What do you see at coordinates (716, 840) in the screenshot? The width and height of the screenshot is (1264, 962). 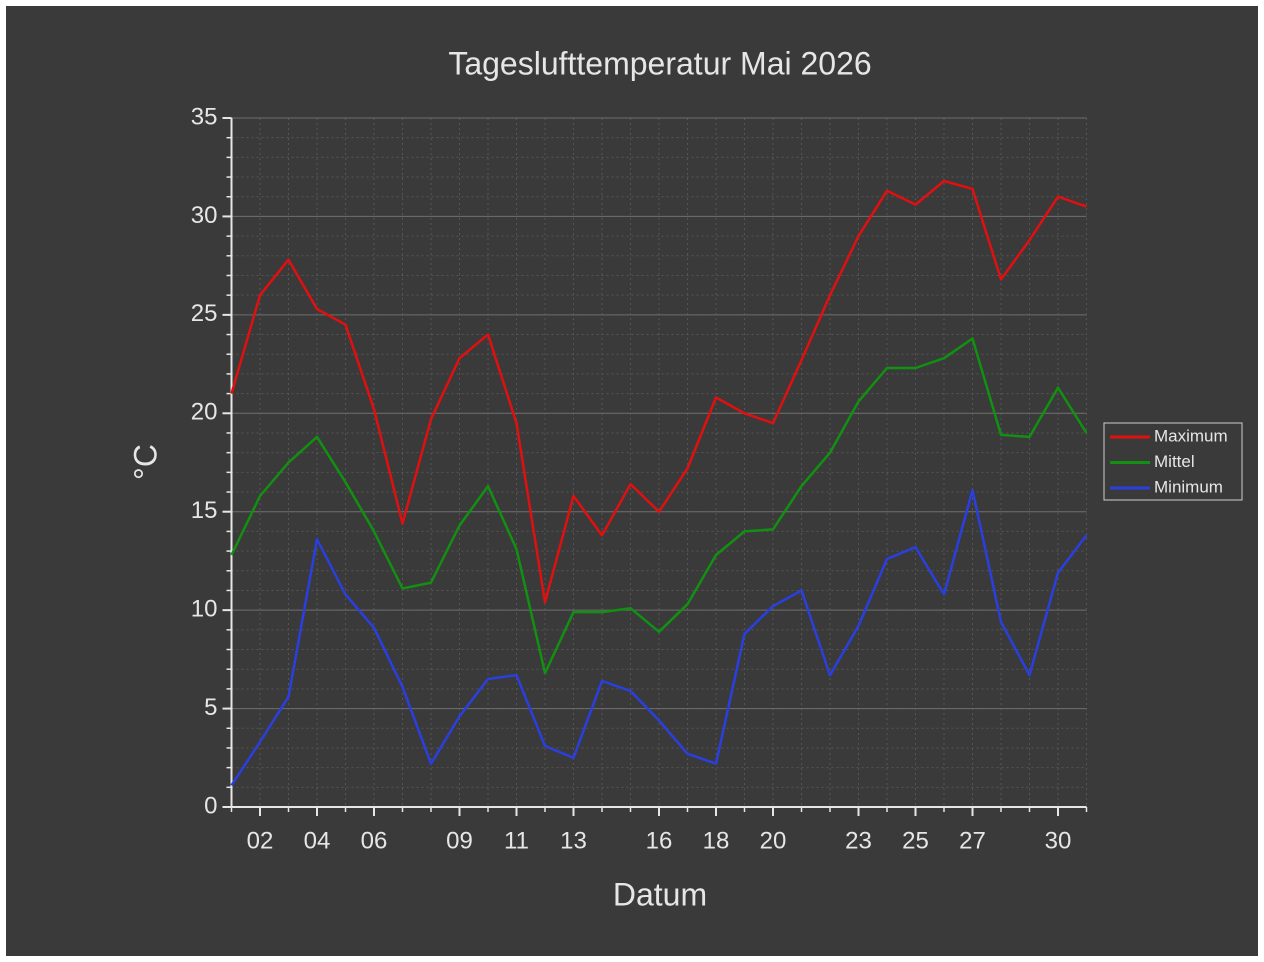 I see `x-tick-label: 18` at bounding box center [716, 840].